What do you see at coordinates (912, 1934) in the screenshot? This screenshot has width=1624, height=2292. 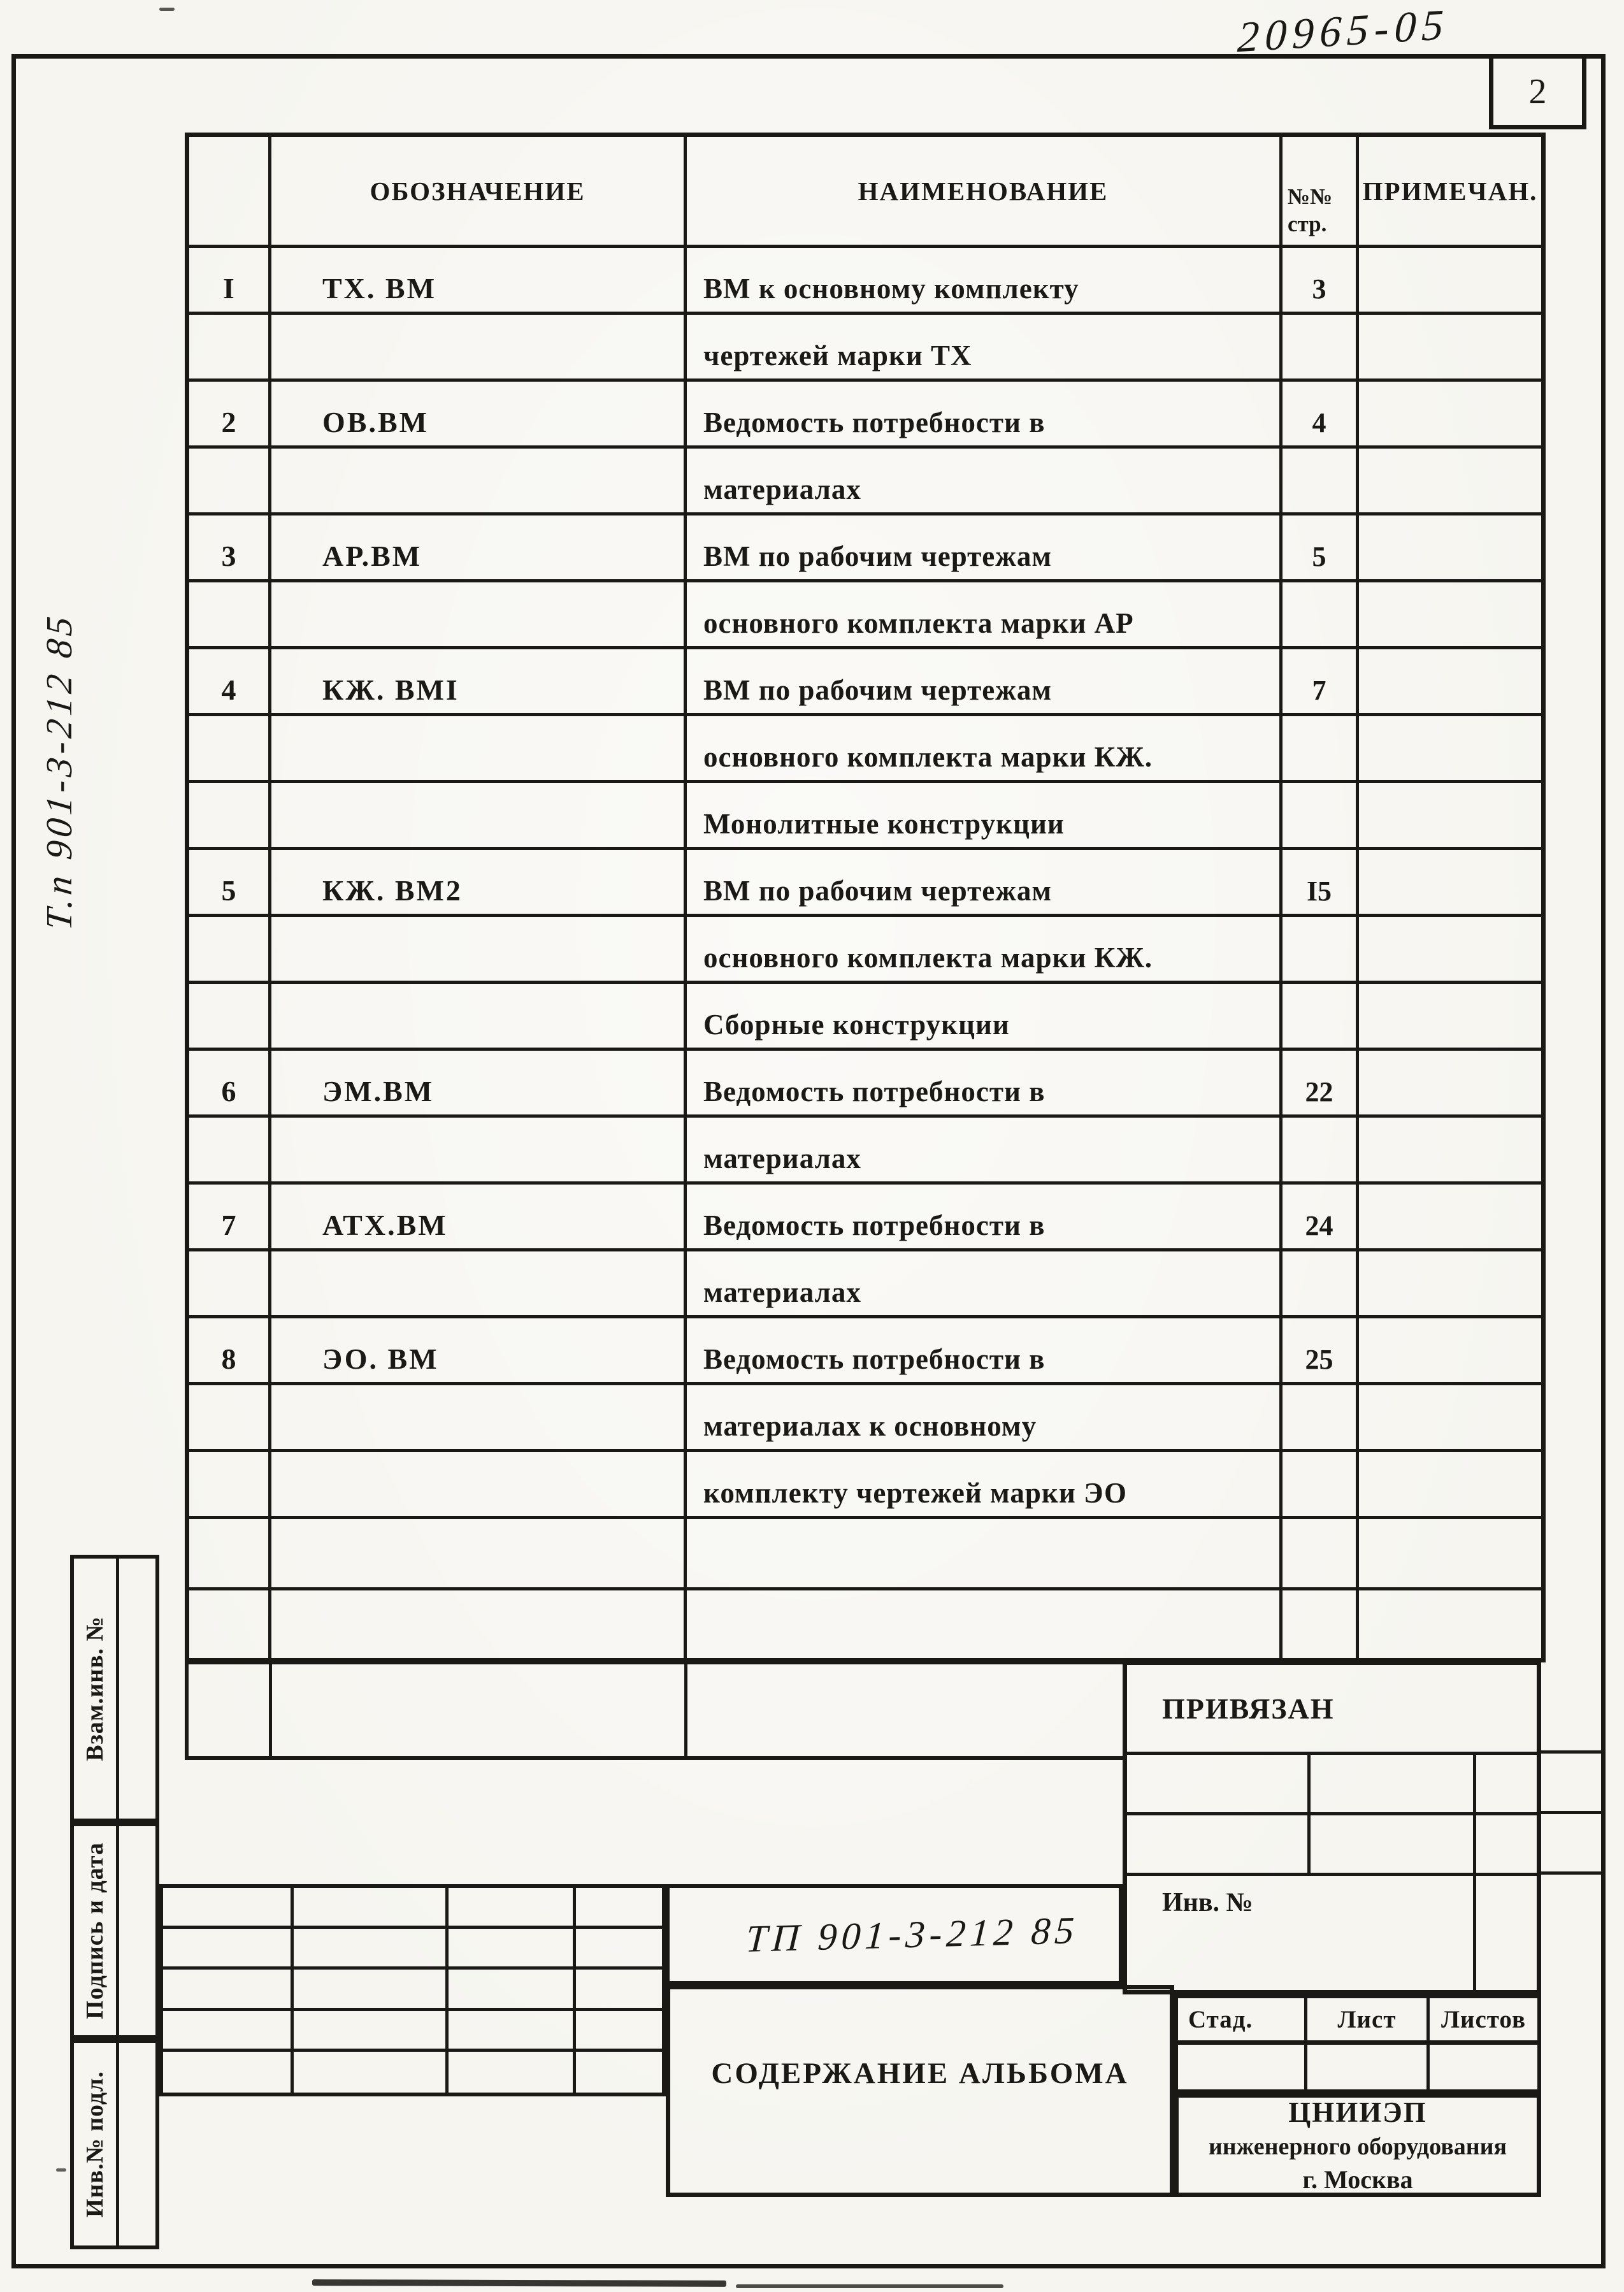 I see `doc-number-handwritten: ТП 901-3-212 85` at bounding box center [912, 1934].